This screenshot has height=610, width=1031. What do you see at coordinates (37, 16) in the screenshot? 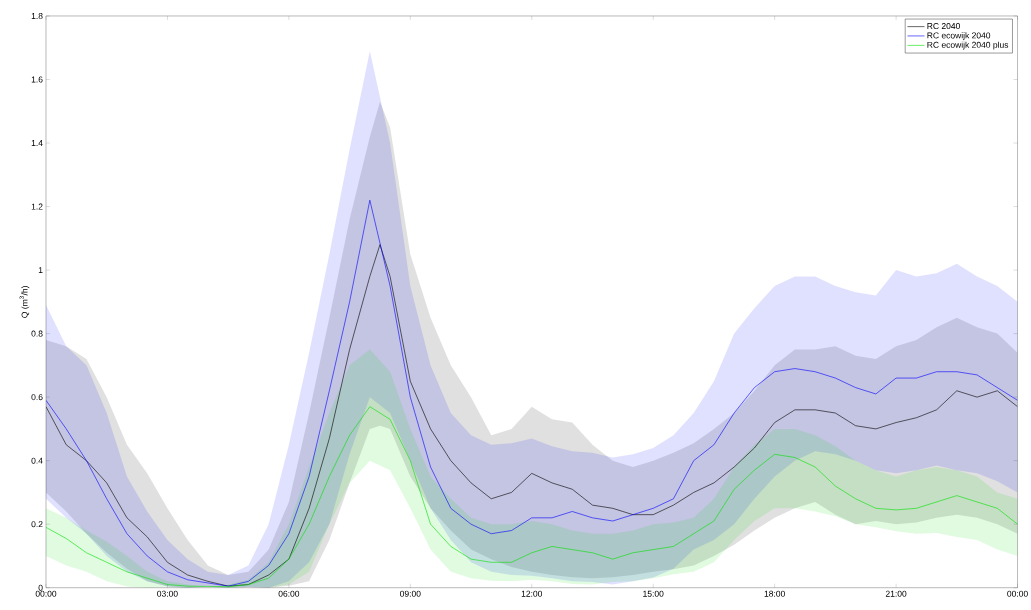
I see `y-tick-label: 1.8` at bounding box center [37, 16].